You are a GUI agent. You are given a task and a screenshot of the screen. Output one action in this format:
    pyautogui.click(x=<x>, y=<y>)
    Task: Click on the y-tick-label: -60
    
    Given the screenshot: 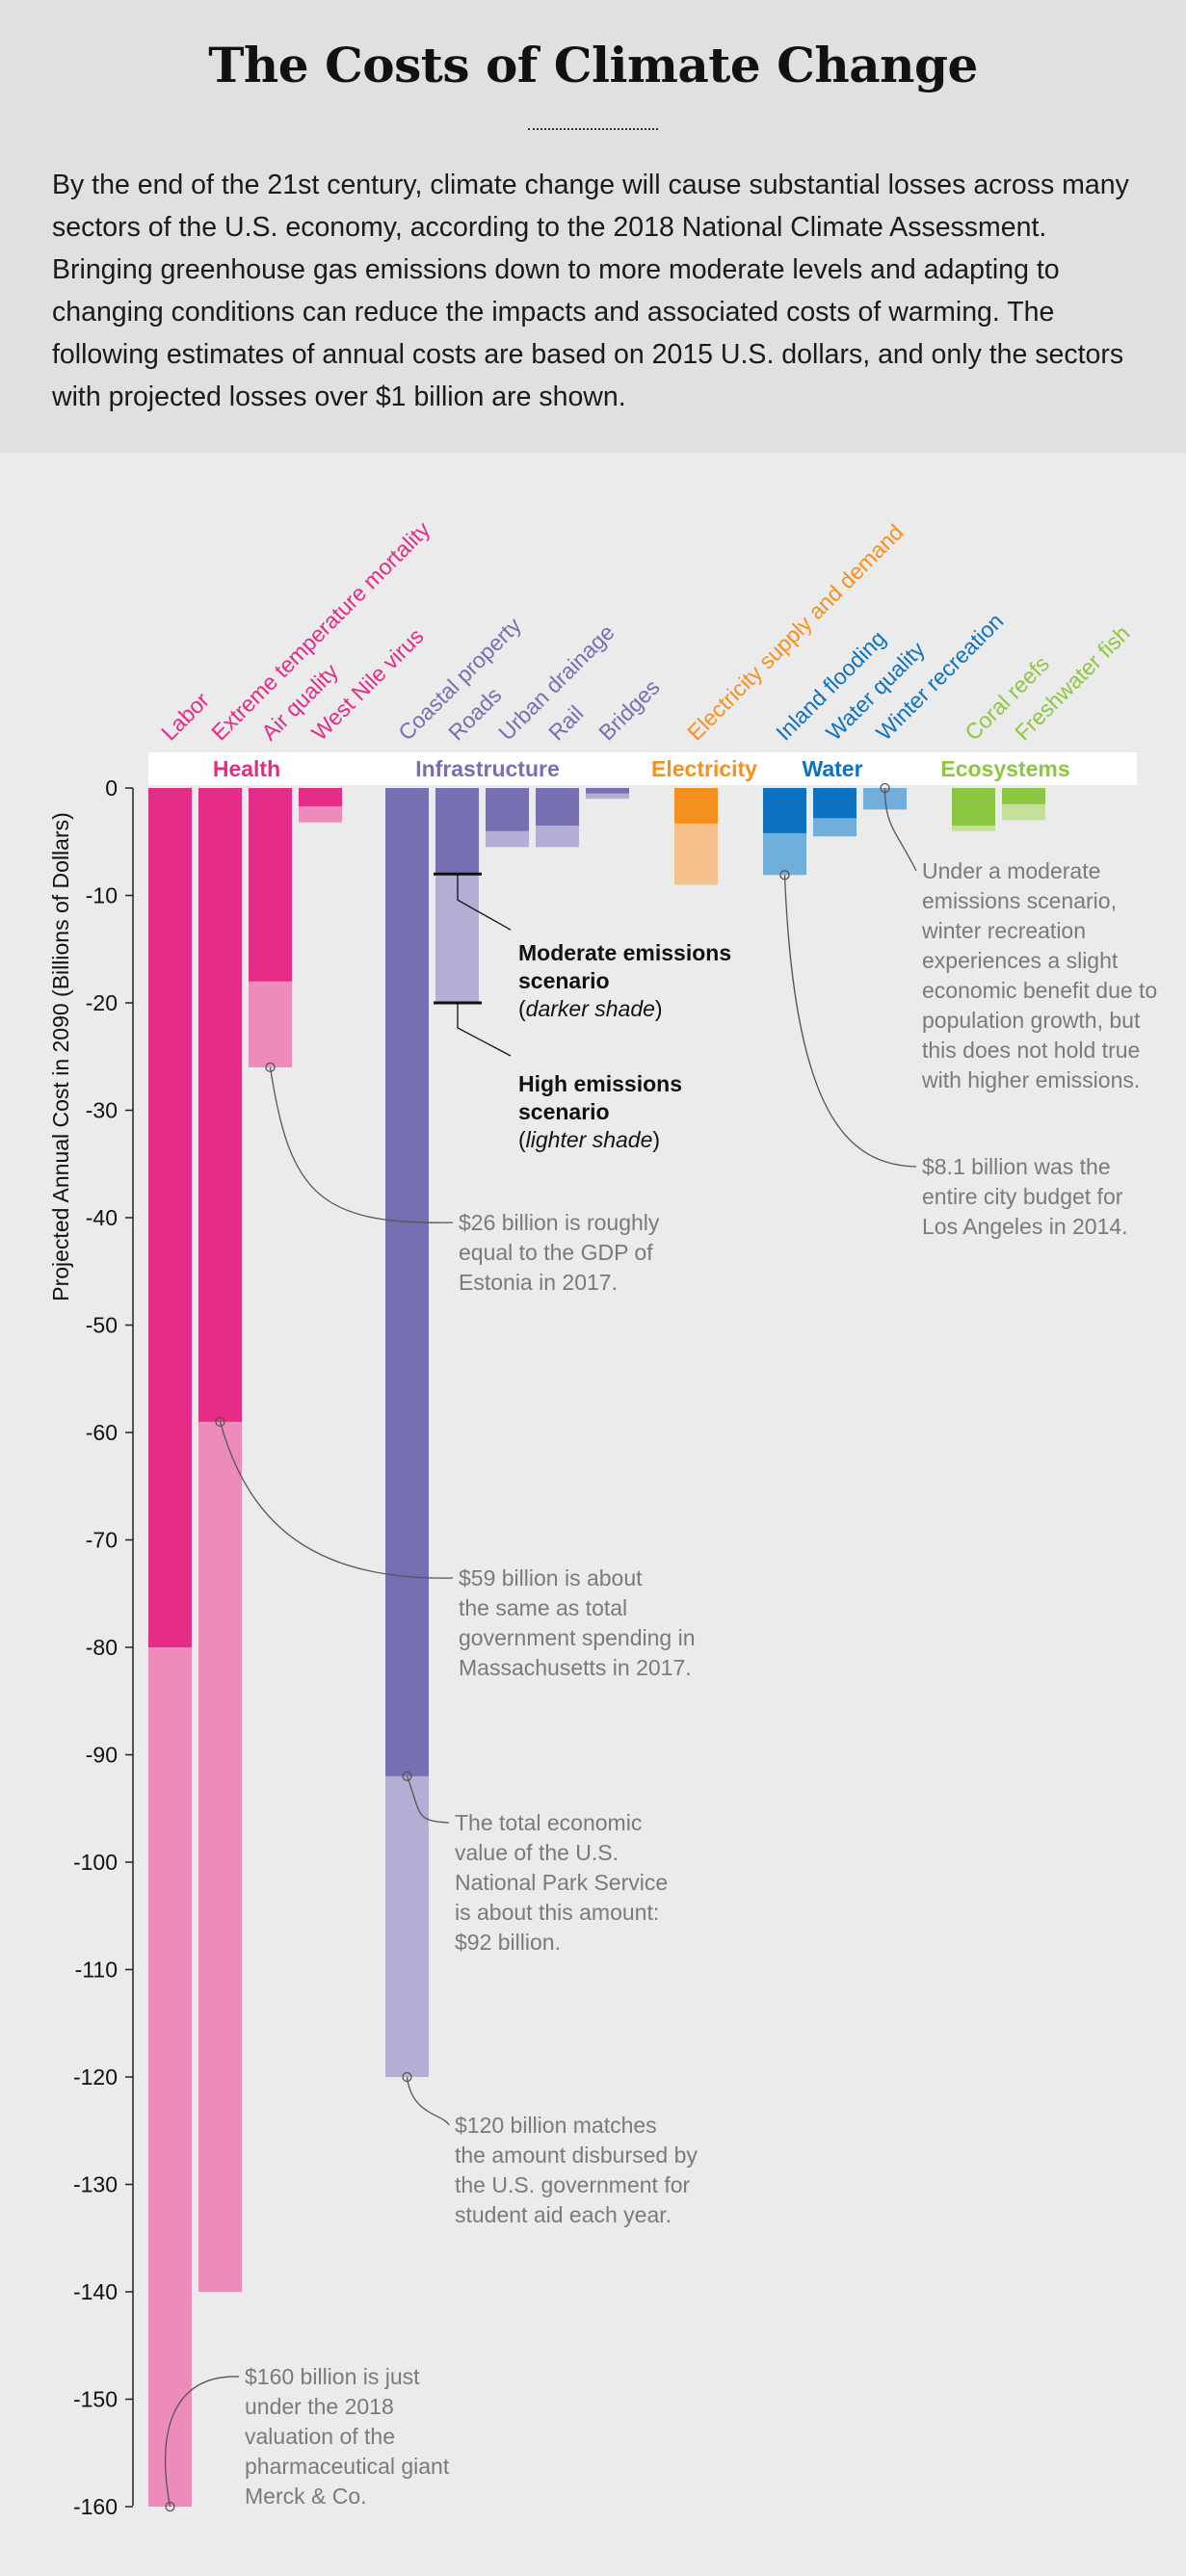 What is the action you would take?
    pyautogui.click(x=102, y=1432)
    